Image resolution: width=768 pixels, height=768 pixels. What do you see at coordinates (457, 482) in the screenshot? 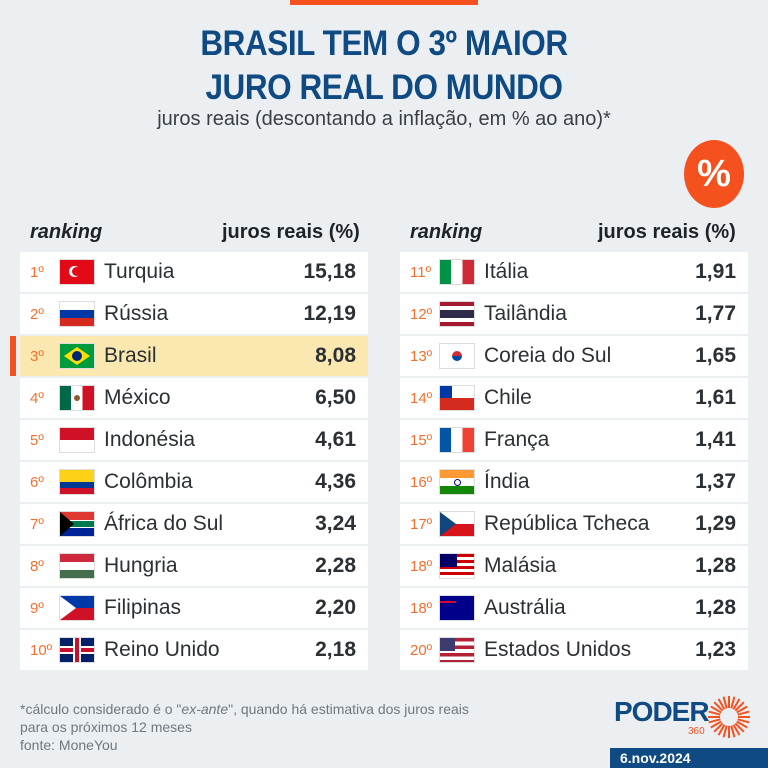
I see `flag-in-icon` at bounding box center [457, 482].